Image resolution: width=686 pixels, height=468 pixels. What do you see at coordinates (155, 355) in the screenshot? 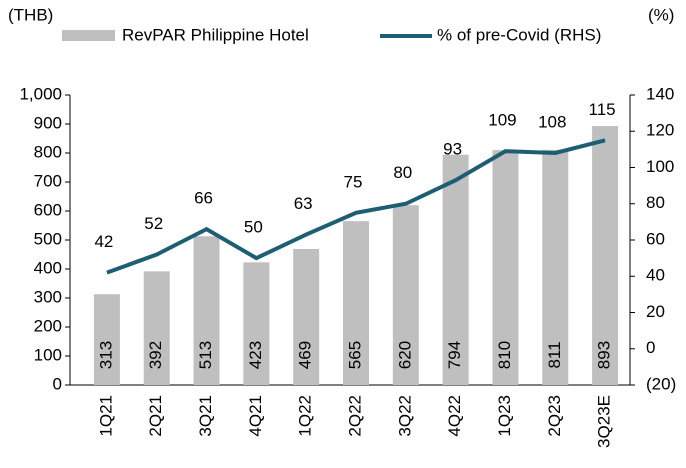
I see `bar-value-label: 392` at bounding box center [155, 355].